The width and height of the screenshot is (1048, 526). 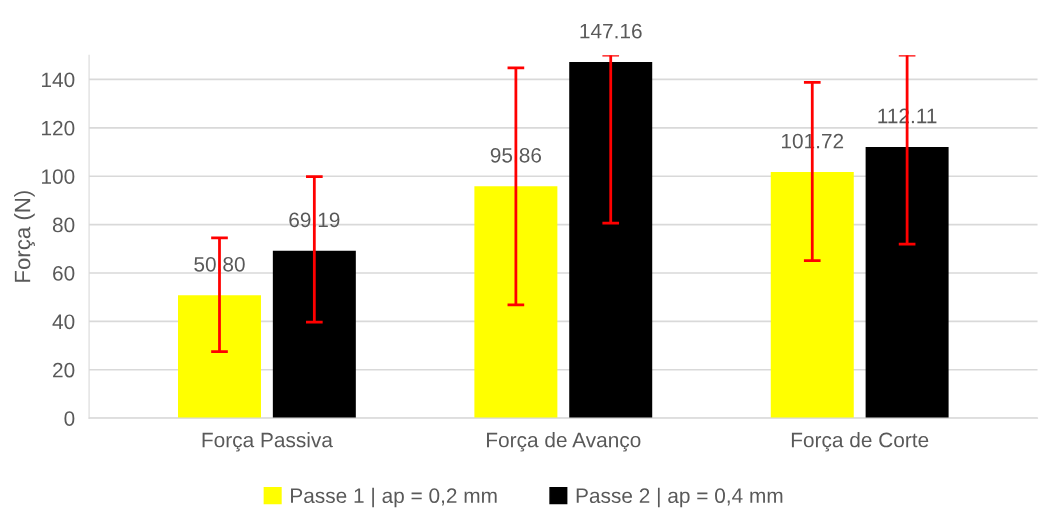 I want to click on y-tick-label: 100, so click(x=58, y=176).